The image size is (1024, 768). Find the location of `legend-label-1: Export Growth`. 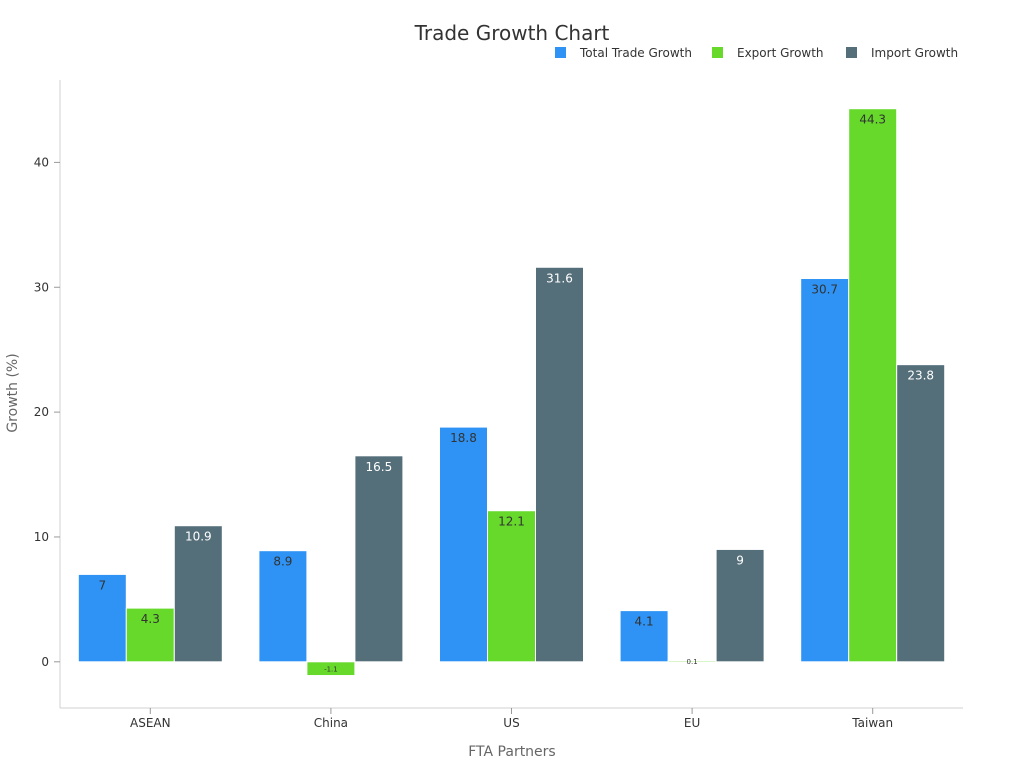

legend-label-1: Export Growth is located at coordinates (780, 53).